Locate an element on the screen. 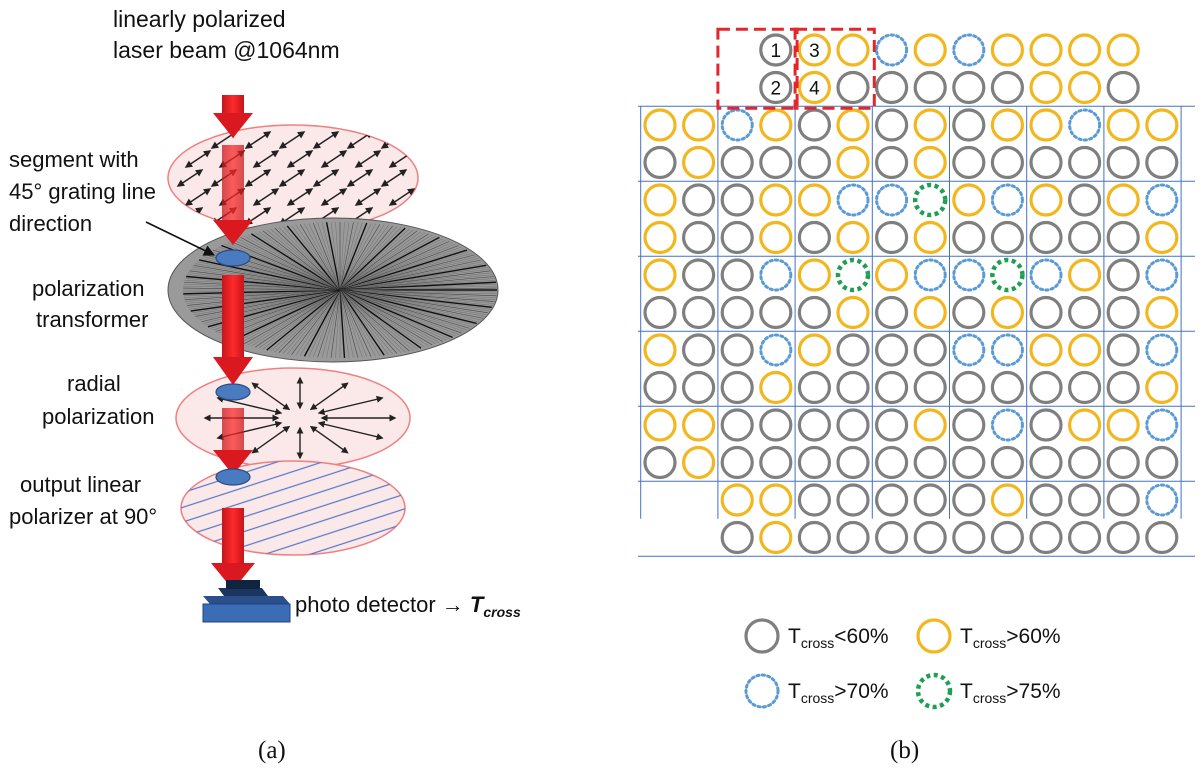  legend-label-gt70: Tcross>70% is located at coordinates (838, 693).